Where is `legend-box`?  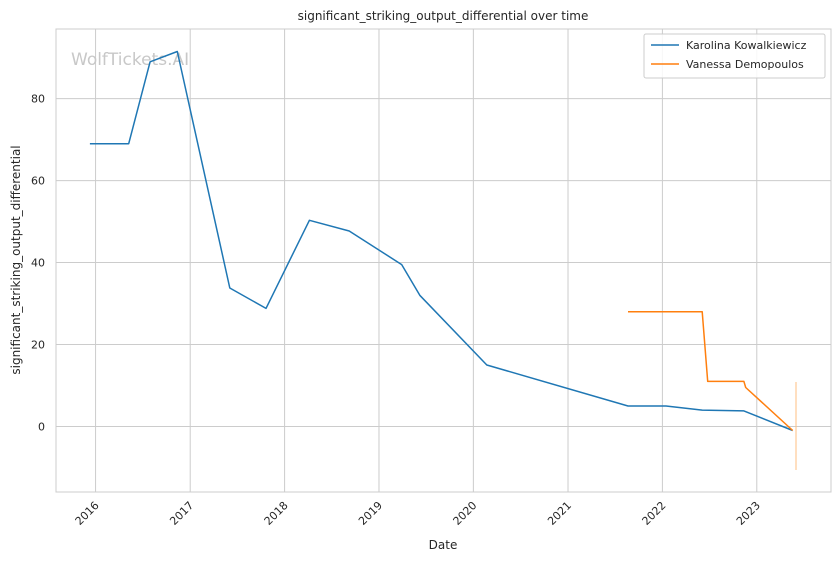 legend-box is located at coordinates (734, 56).